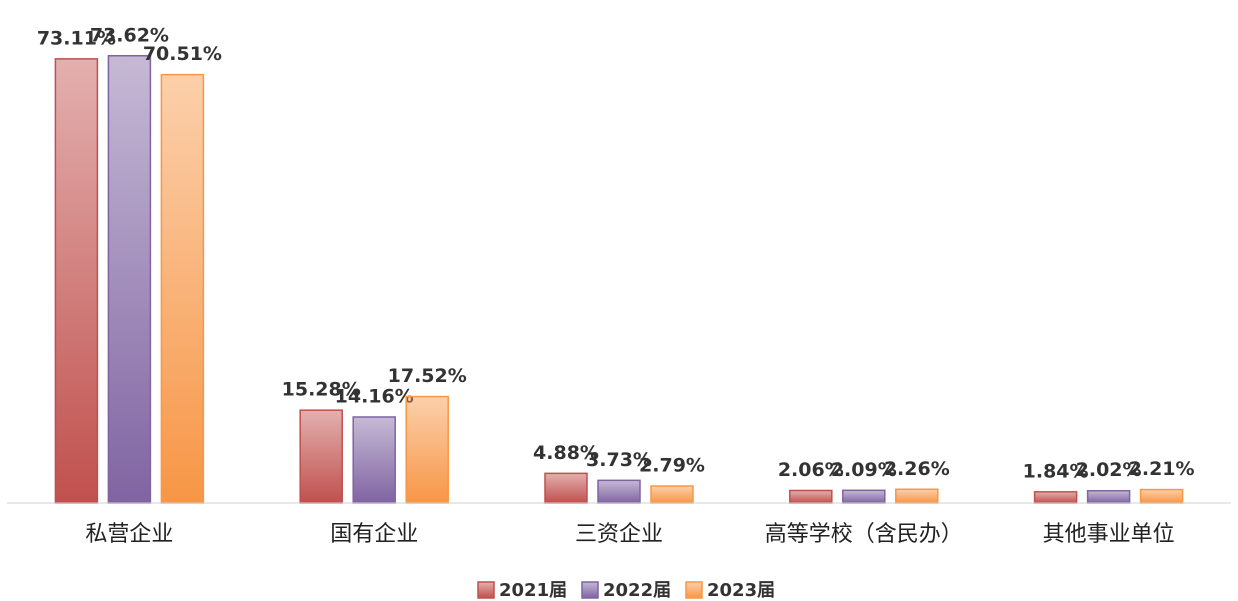  Describe the element at coordinates (1109, 470) in the screenshot. I see `value-label: 2.02%` at that location.